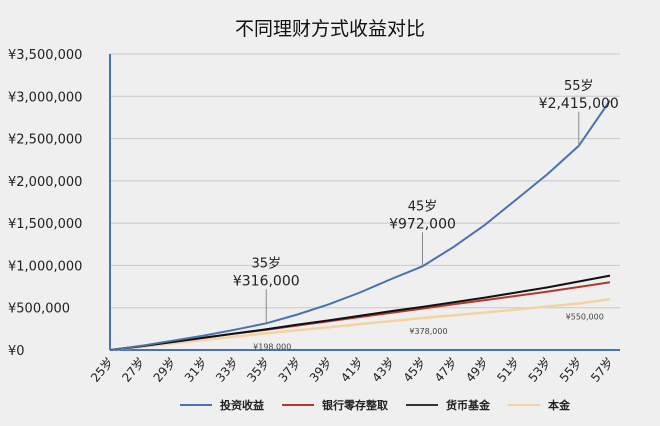  What do you see at coordinates (45, 224) in the screenshot?
I see `y-tick-label: ¥1,500,000` at bounding box center [45, 224].